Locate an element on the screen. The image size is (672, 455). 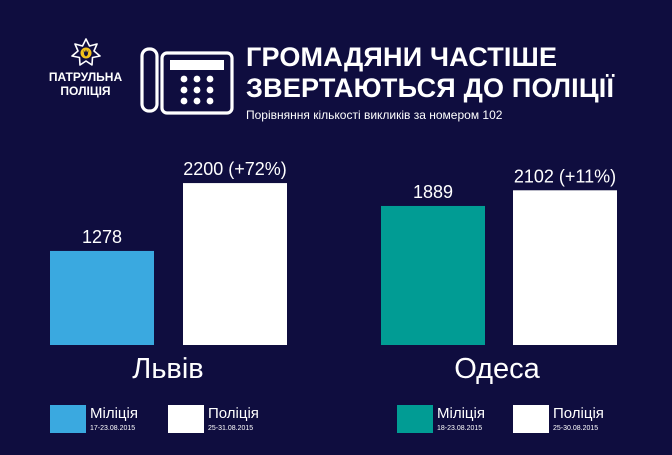
police-star-icon is located at coordinates (85, 52).